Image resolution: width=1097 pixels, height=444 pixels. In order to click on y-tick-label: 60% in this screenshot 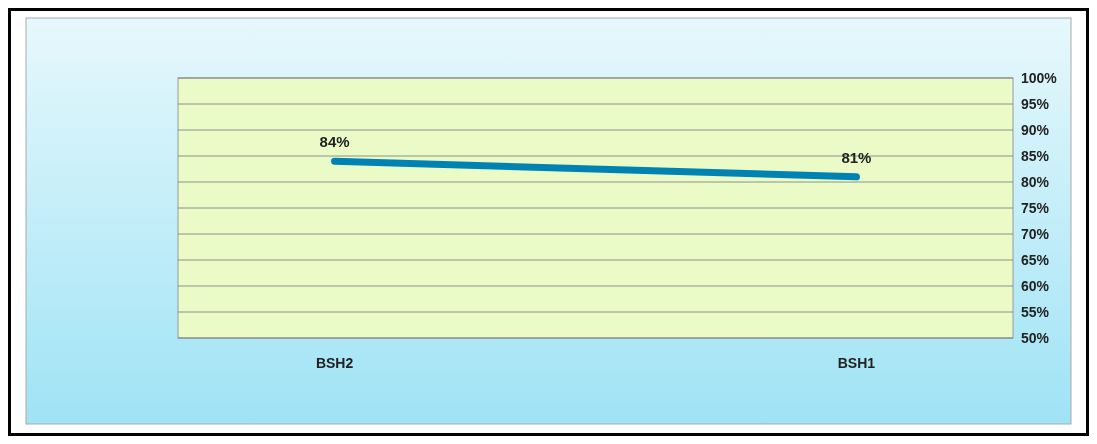, I will do `click(1035, 285)`.